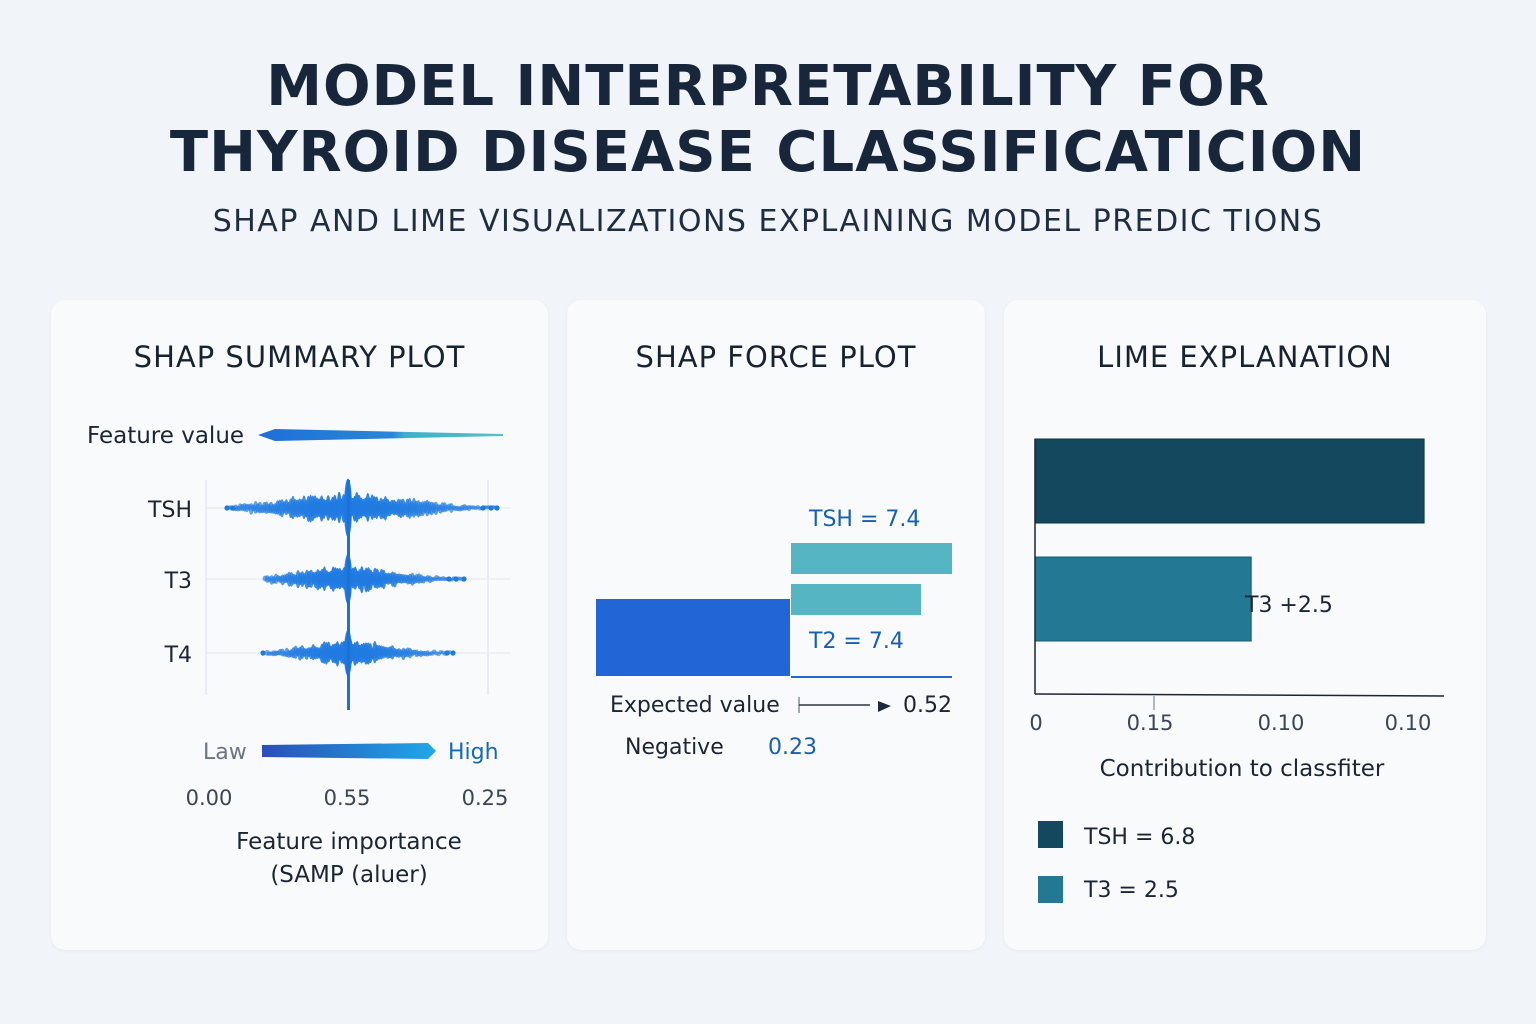 This screenshot has width=1536, height=1024. What do you see at coordinates (856, 599) in the screenshot?
I see `force-bar-t2` at bounding box center [856, 599].